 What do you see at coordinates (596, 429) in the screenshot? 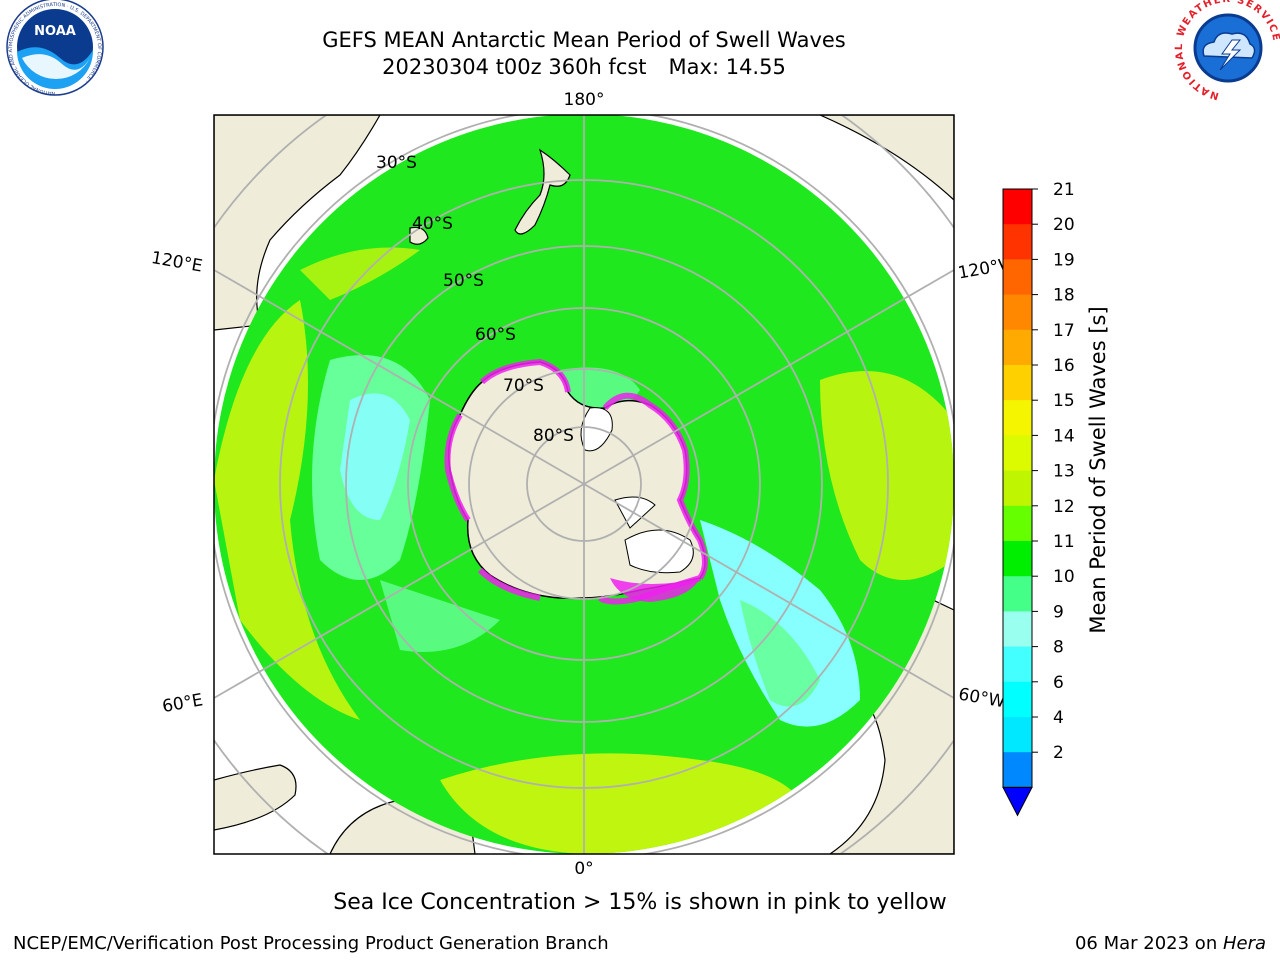
I see `ross-ice-shelf` at bounding box center [596, 429].